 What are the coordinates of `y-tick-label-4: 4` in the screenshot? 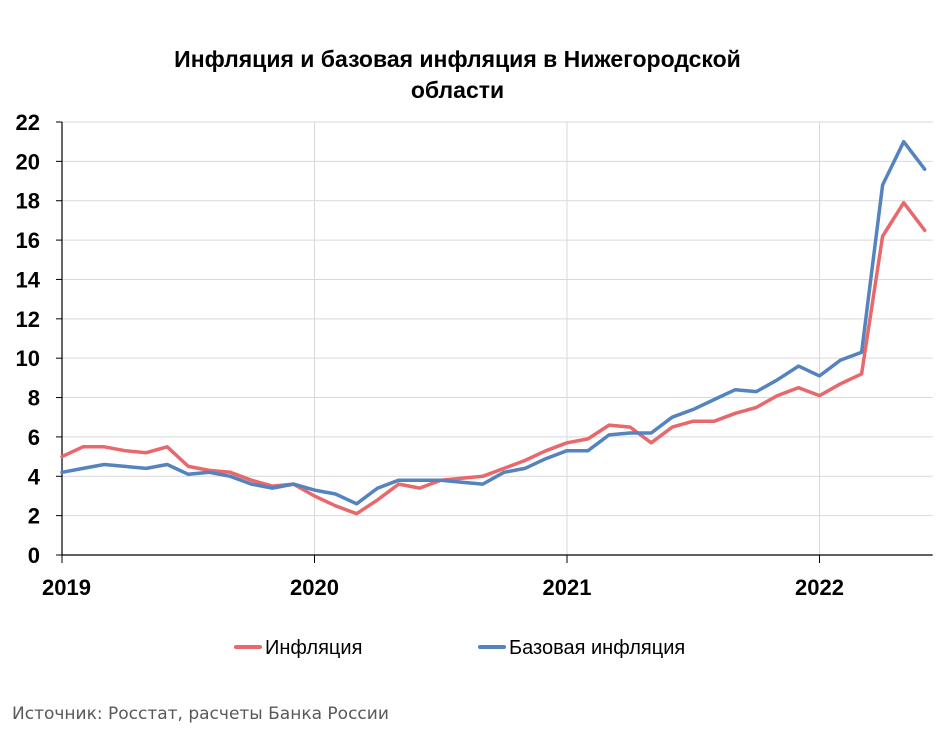 It's located at (34, 476).